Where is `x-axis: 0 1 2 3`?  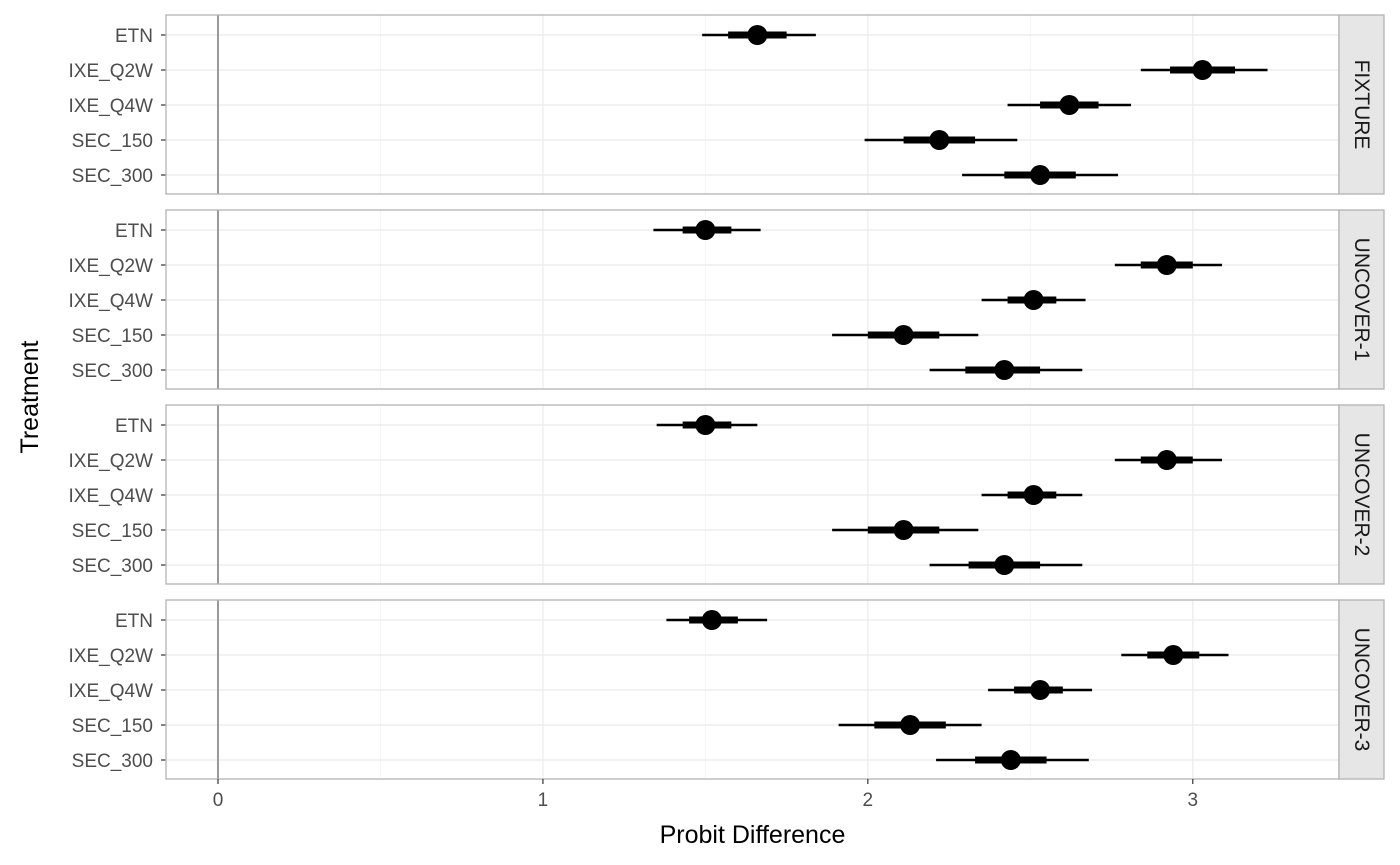
x-axis: 0 1 2 3 is located at coordinates (705, 795).